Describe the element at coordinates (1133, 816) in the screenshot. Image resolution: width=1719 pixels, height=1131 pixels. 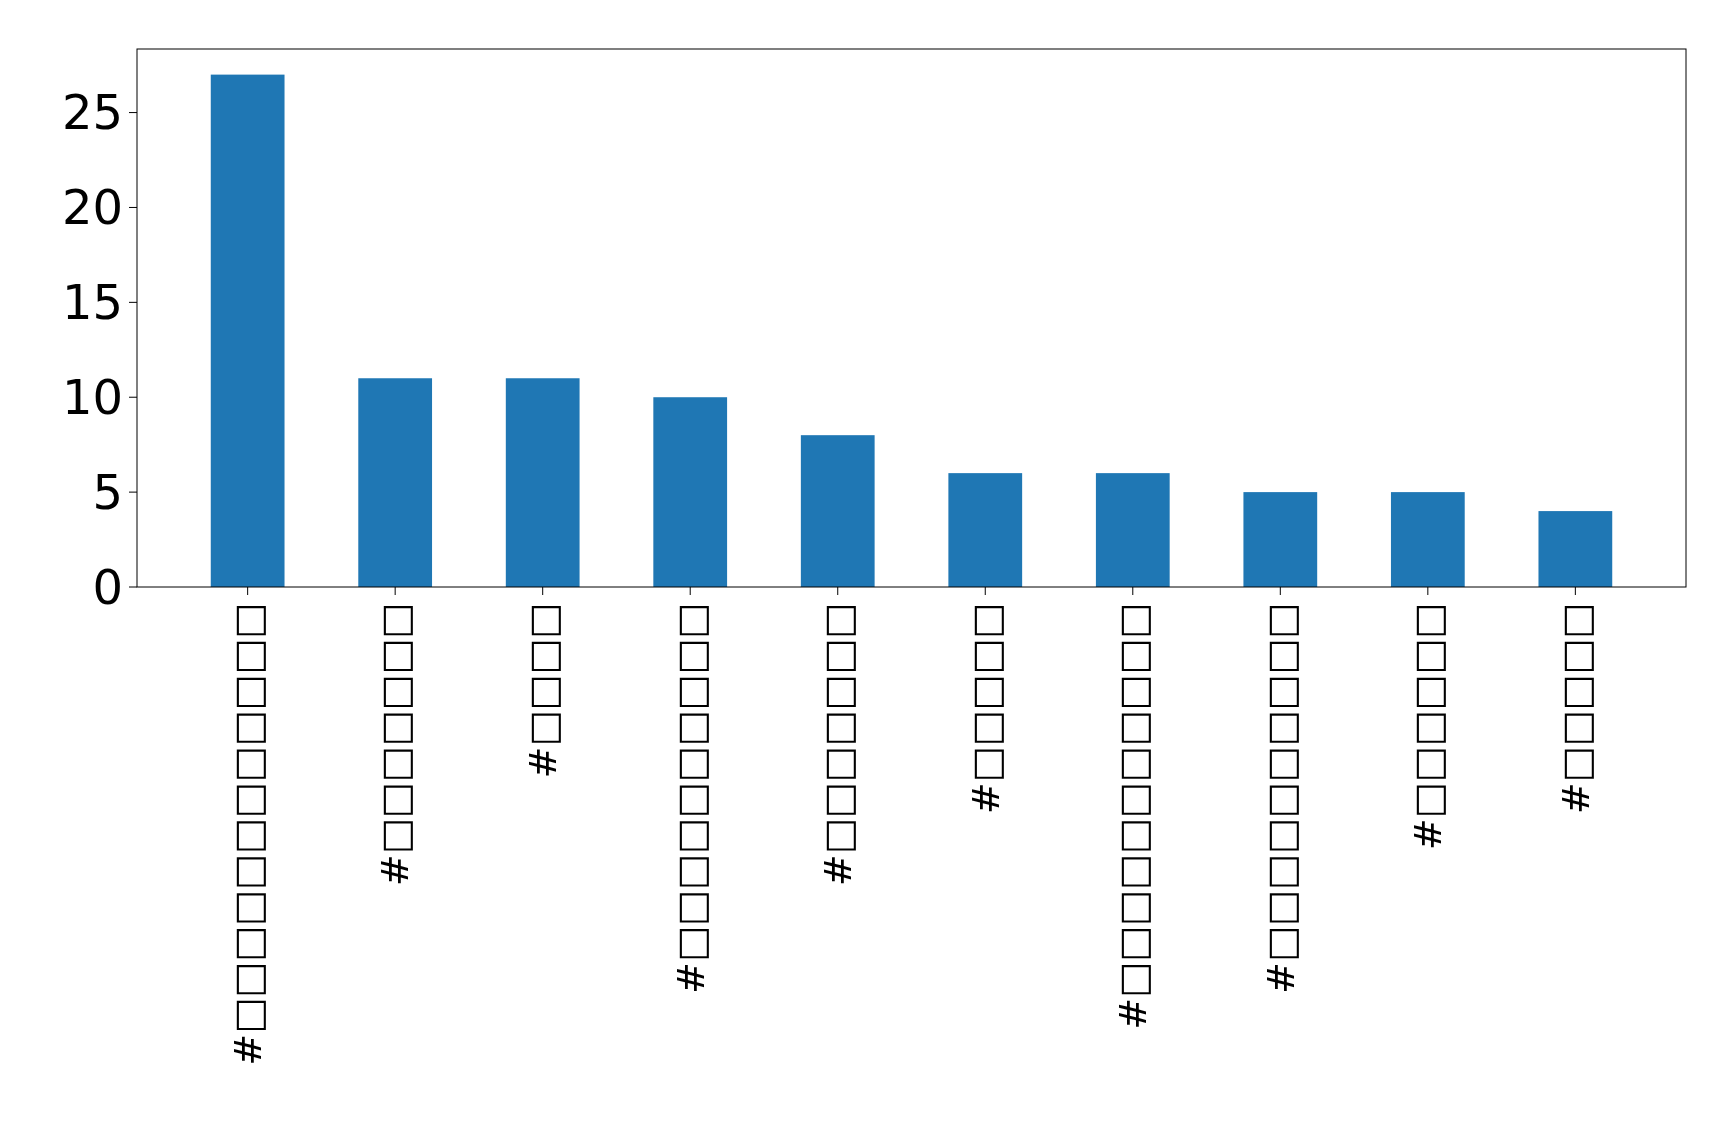
I see `x-tick-label: #□□□□□□□□□□□` at that location.